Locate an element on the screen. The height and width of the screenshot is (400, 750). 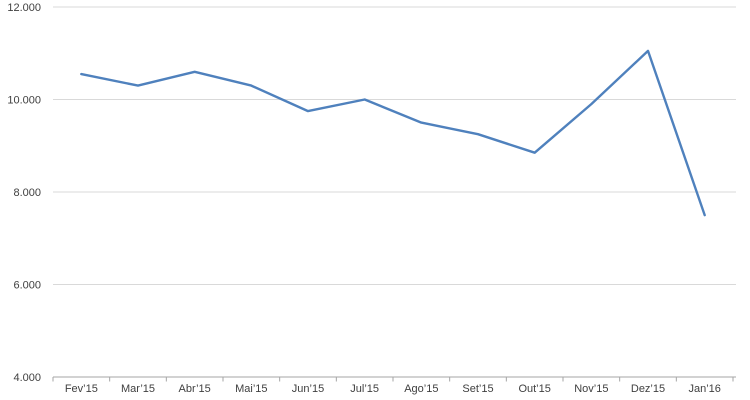
y-axis-tick-label: 8.000 is located at coordinates (27, 193).